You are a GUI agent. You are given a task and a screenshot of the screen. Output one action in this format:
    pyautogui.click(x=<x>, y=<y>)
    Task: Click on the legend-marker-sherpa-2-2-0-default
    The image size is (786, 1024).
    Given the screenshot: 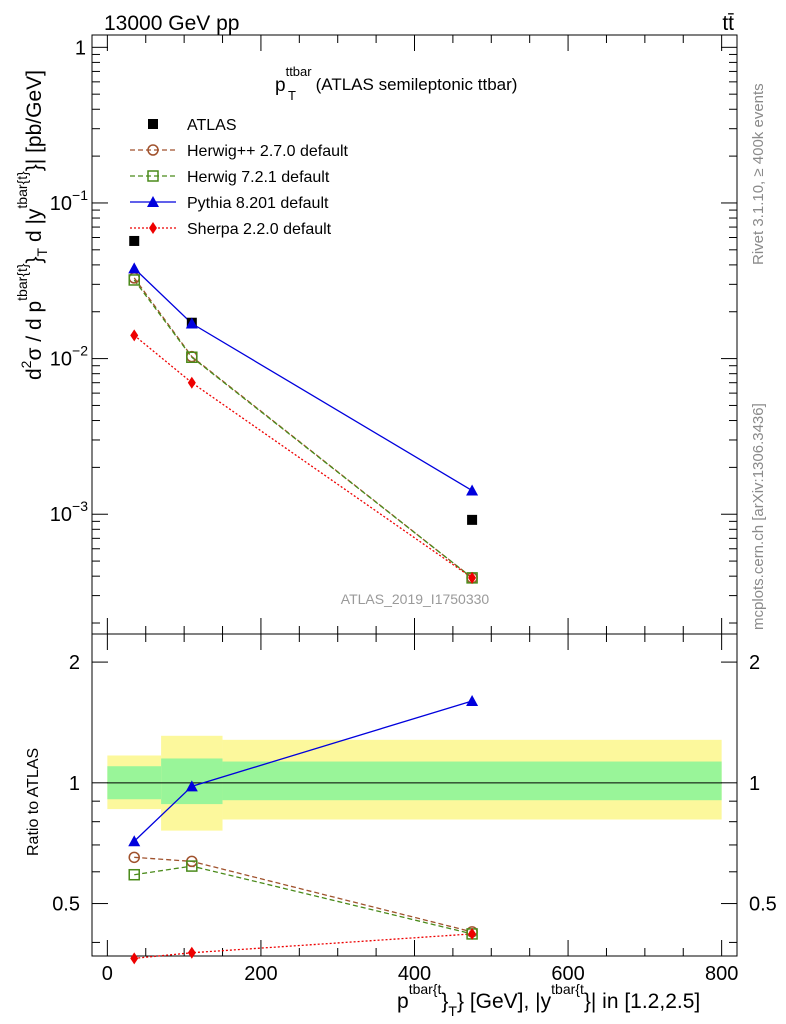 What is the action you would take?
    pyautogui.click(x=153, y=228)
    